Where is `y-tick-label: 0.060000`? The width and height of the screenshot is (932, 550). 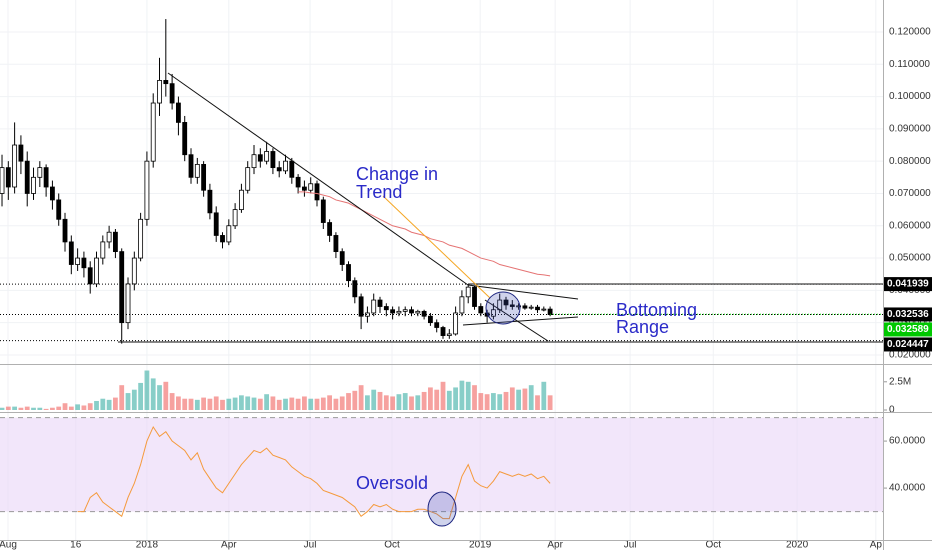
y-tick-label: 0.060000 is located at coordinates (910, 225).